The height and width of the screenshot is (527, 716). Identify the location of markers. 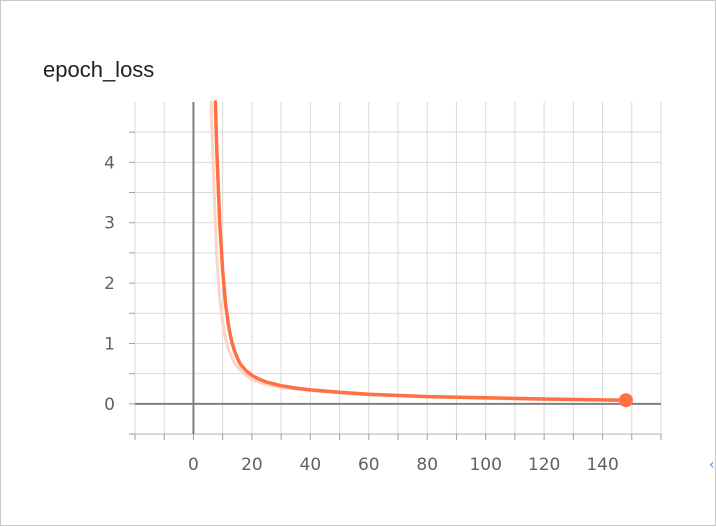
(625, 400).